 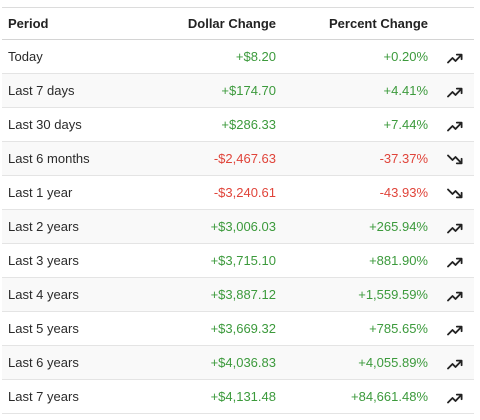 What do you see at coordinates (358, 158) in the screenshot?
I see `percent-change-cell: -37.37%` at bounding box center [358, 158].